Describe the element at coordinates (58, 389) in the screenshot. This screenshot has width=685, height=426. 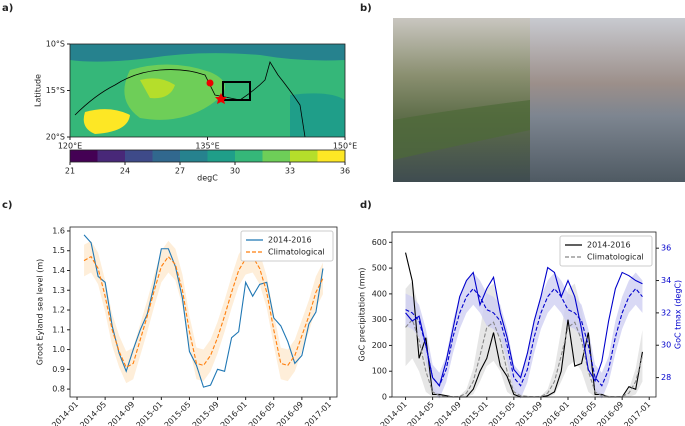
I see `y-tick-label: 0.8` at that location.